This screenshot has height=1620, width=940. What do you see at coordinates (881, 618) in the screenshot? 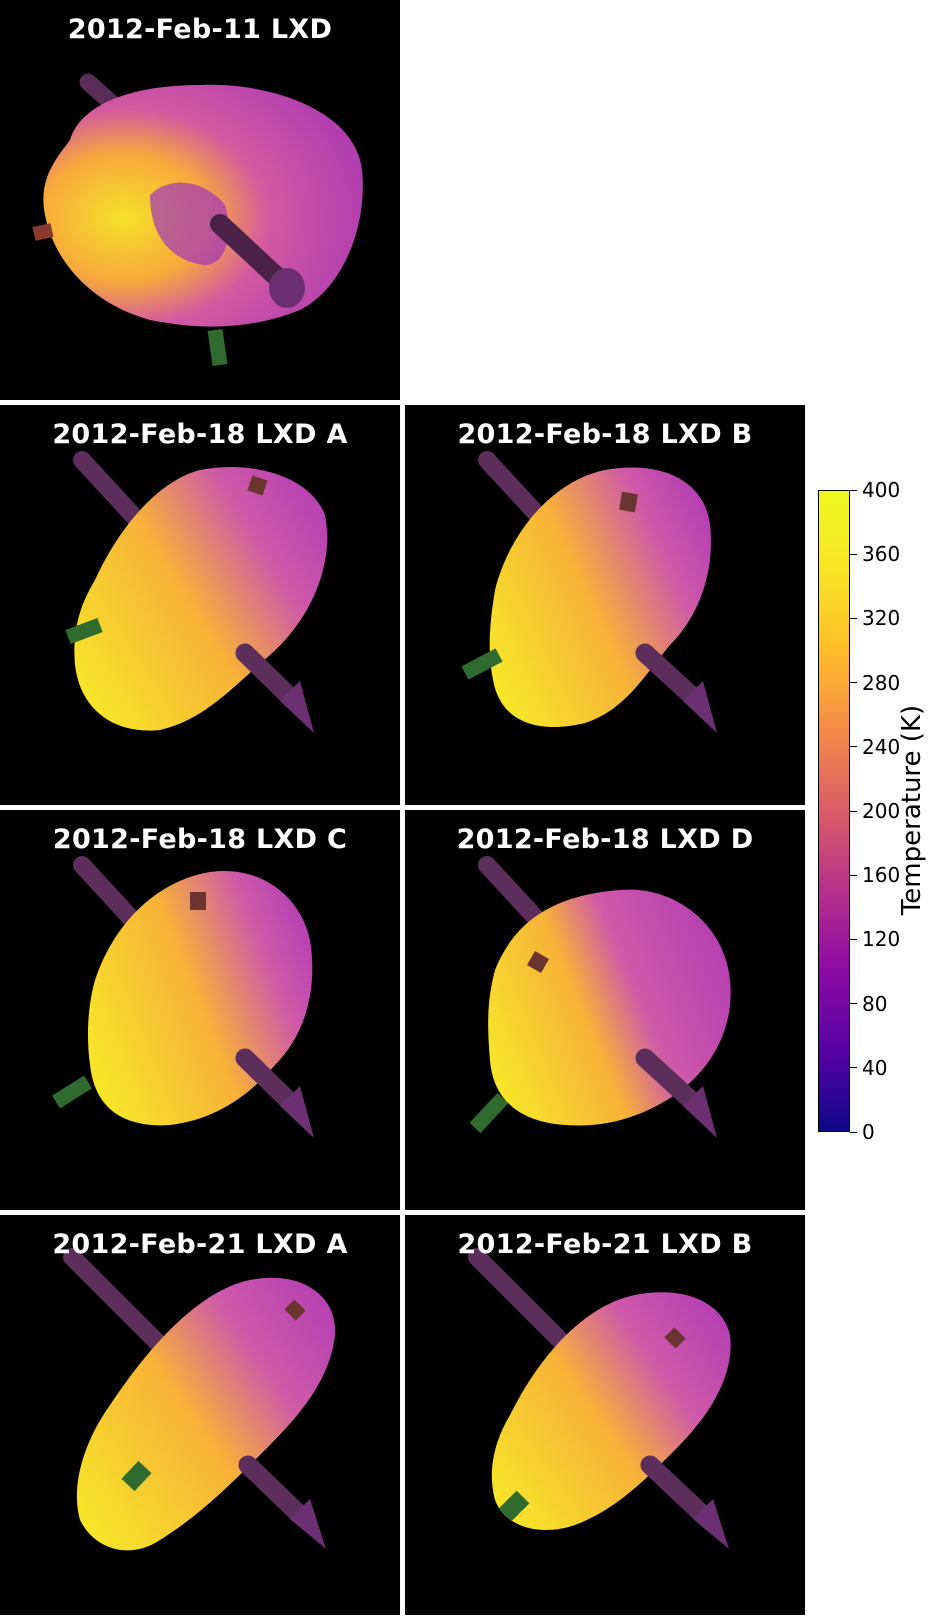
I see `colorbar-tick-label: 320` at bounding box center [881, 618].